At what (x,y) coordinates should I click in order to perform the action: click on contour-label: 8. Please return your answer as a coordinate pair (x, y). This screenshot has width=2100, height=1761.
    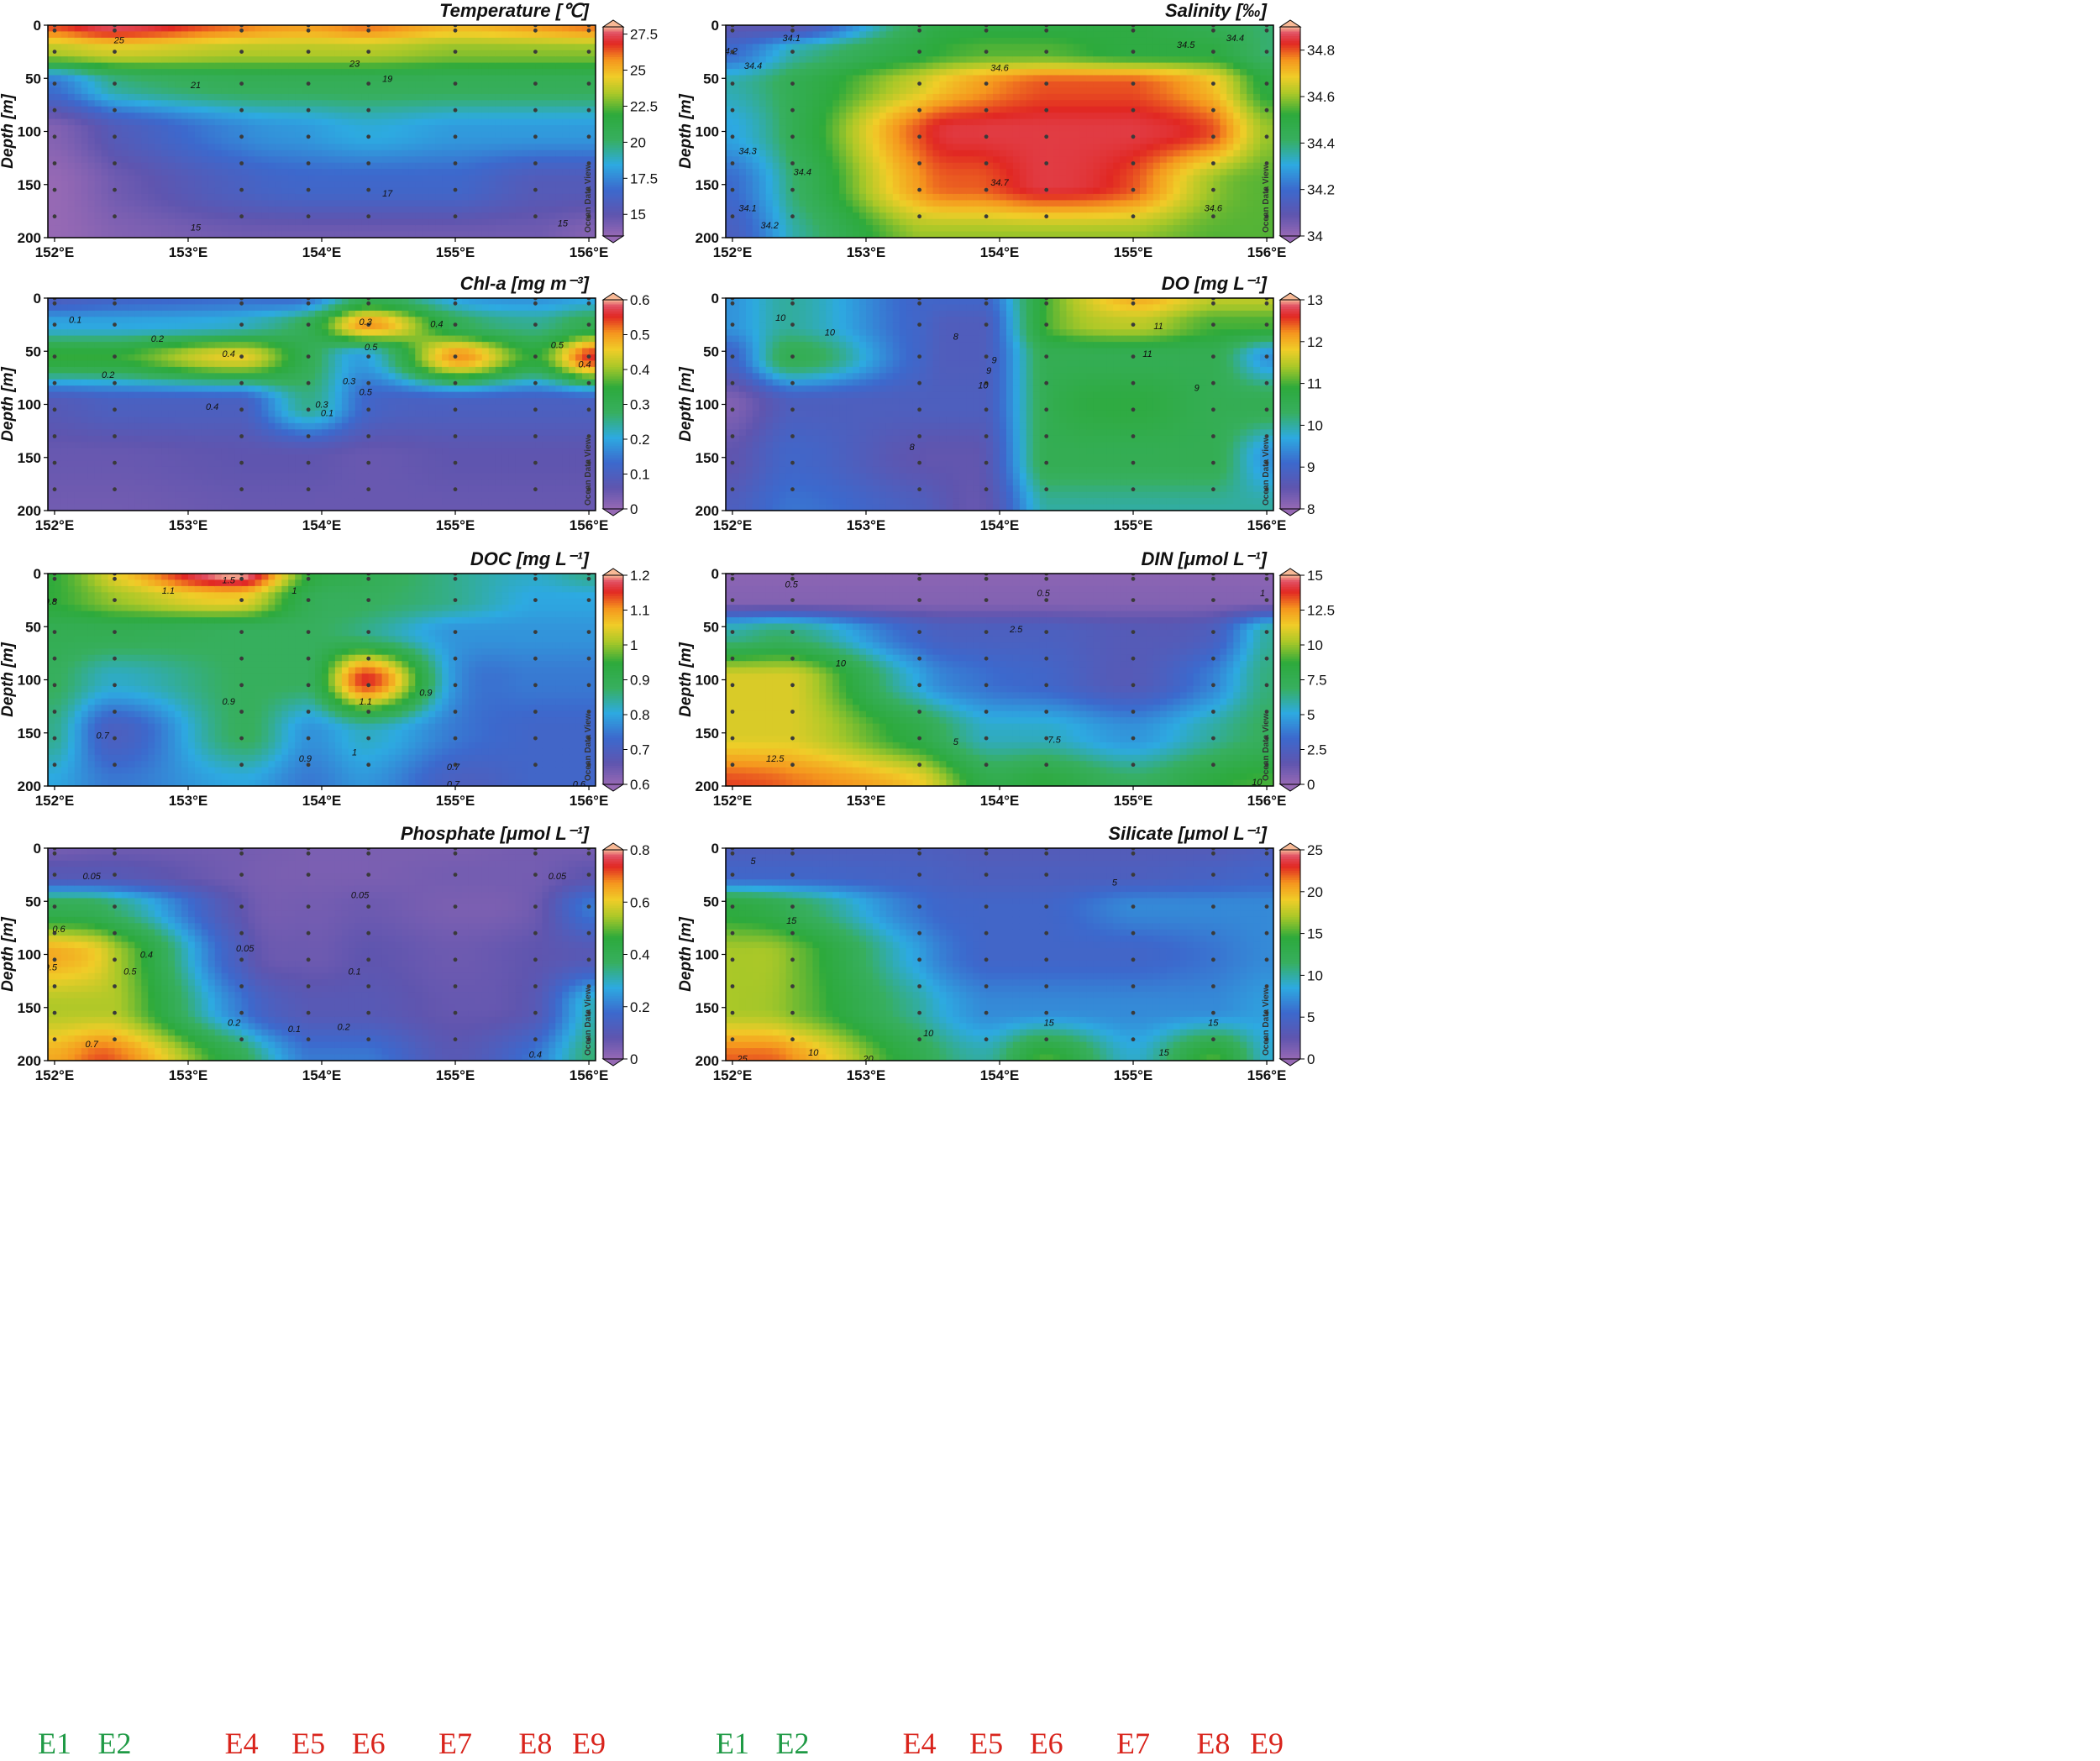
    Looking at the image, I should click on (956, 338).